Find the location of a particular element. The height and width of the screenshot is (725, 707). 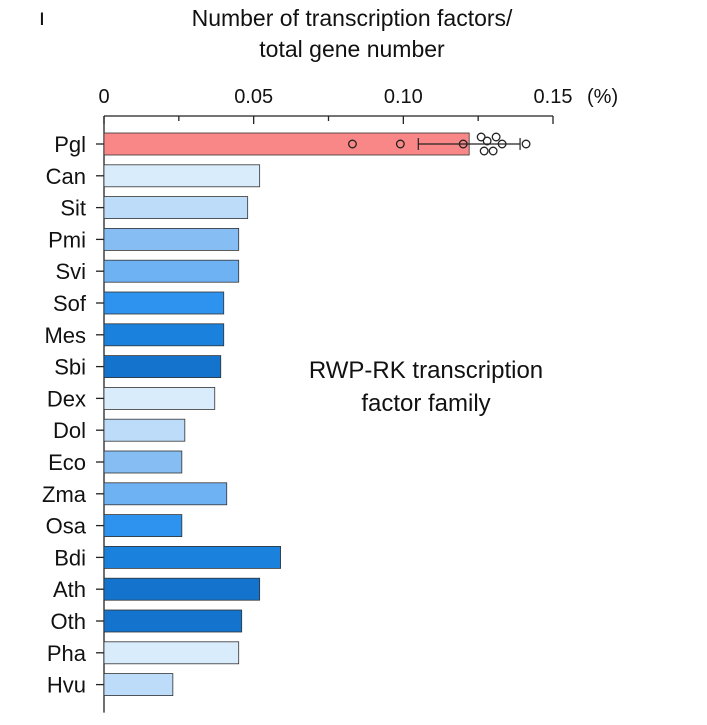

bar-osa is located at coordinates (143, 525).